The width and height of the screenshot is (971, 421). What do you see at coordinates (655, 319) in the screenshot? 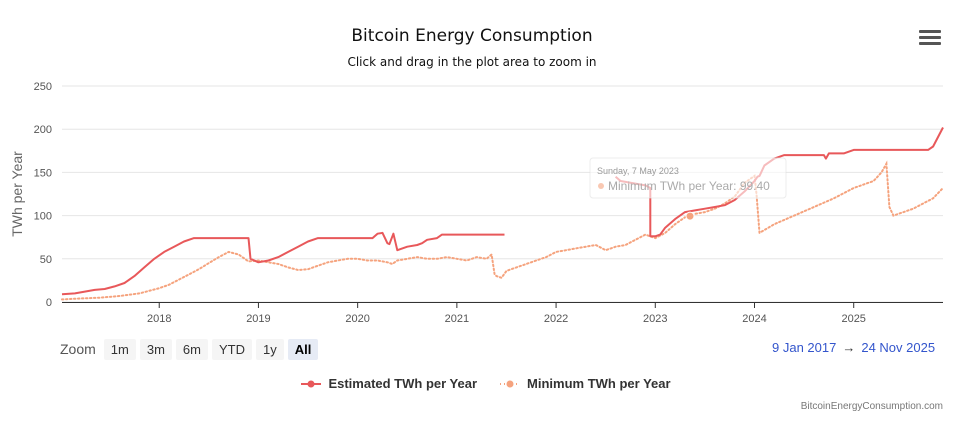
I see `x-tick-label-2023: 2023` at bounding box center [655, 319].